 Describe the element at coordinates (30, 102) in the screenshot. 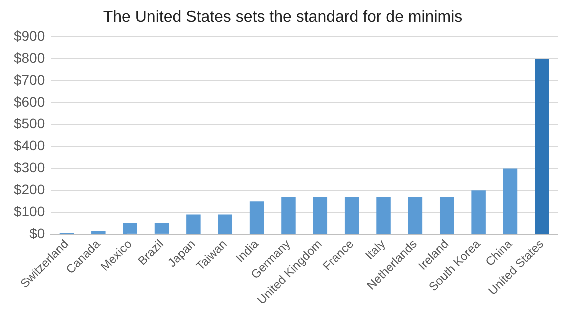

I see `y-tick-label: $600` at that location.